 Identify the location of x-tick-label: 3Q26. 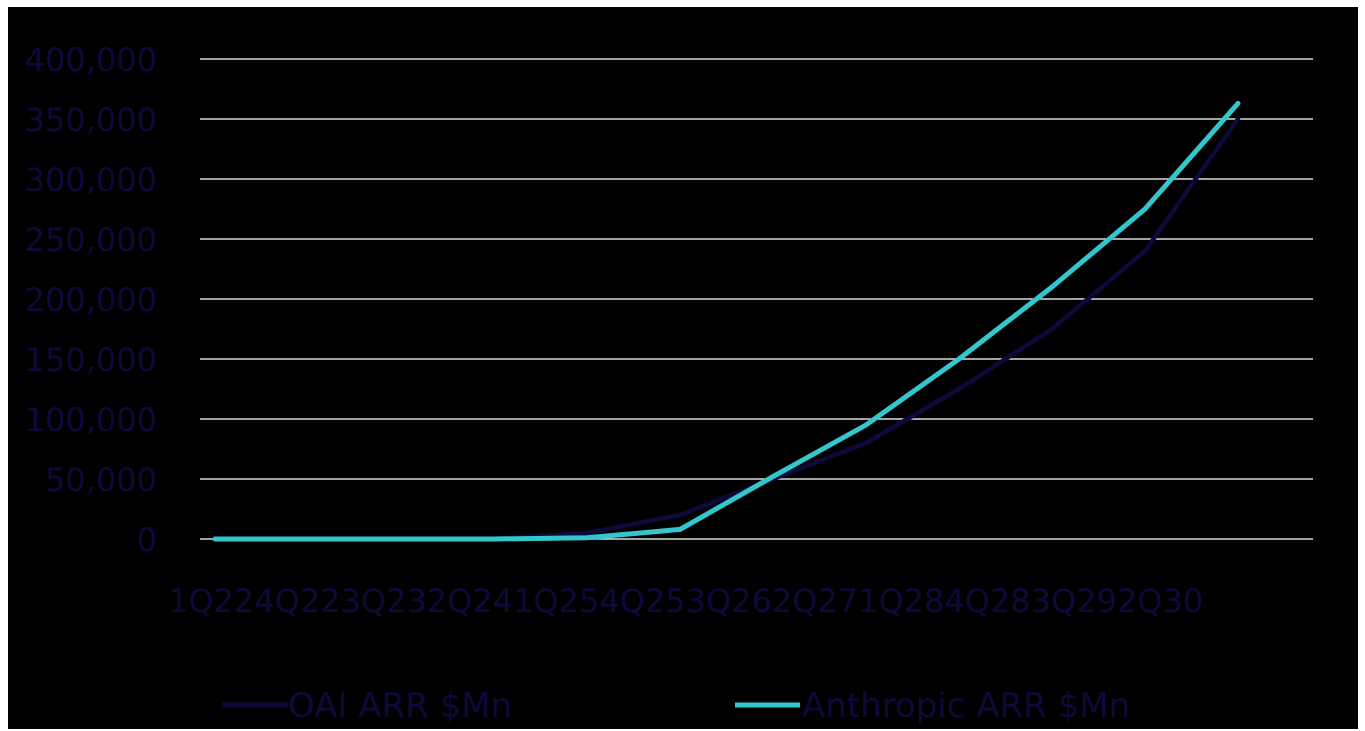
(729, 601).